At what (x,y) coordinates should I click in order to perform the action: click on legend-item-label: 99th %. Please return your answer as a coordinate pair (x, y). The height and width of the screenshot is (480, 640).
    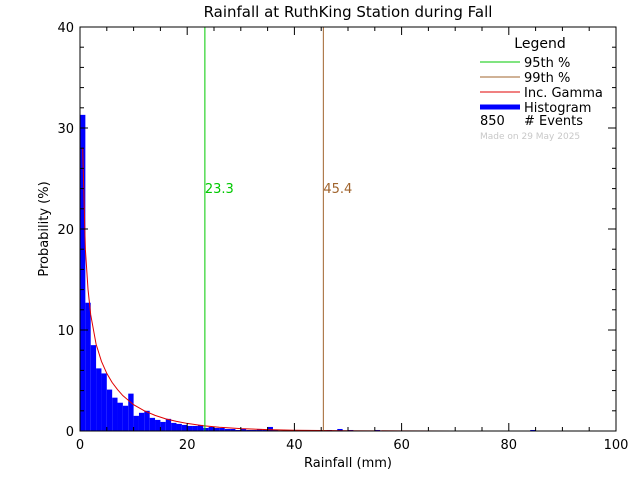
    Looking at the image, I should click on (547, 78).